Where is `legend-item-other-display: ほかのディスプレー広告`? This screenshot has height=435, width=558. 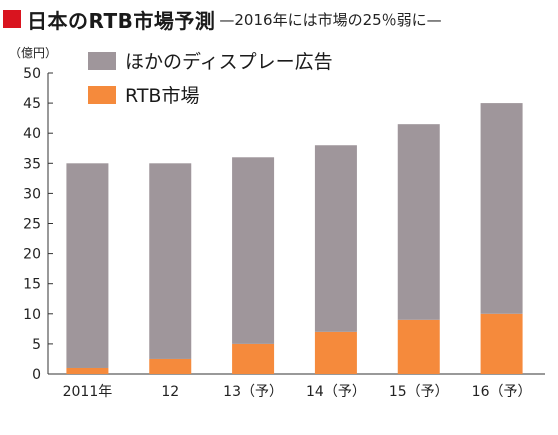 legend-item-other-display: ほかのディスプレー広告 is located at coordinates (229, 62).